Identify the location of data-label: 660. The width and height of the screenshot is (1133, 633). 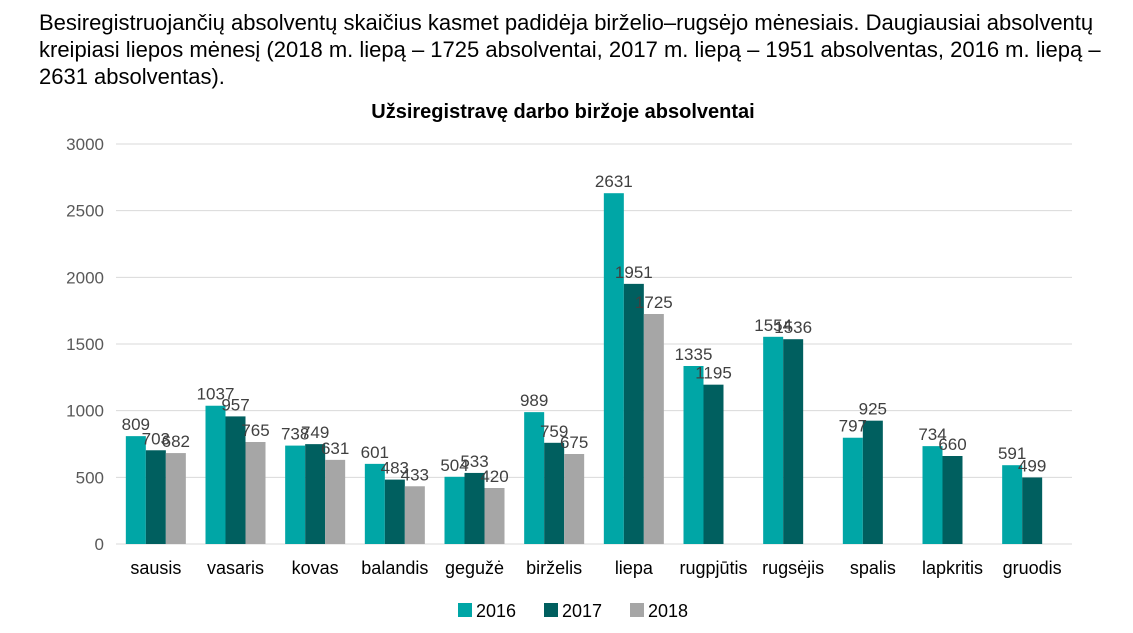
(952, 444).